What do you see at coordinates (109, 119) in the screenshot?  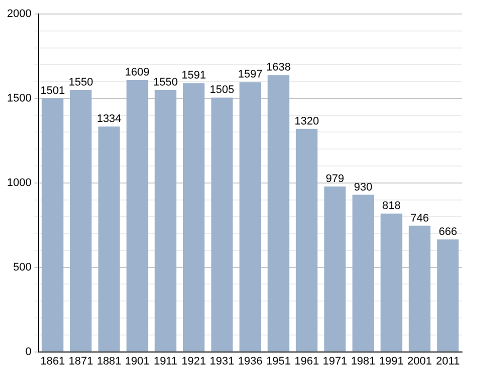 I see `data-label: 1334` at bounding box center [109, 119].